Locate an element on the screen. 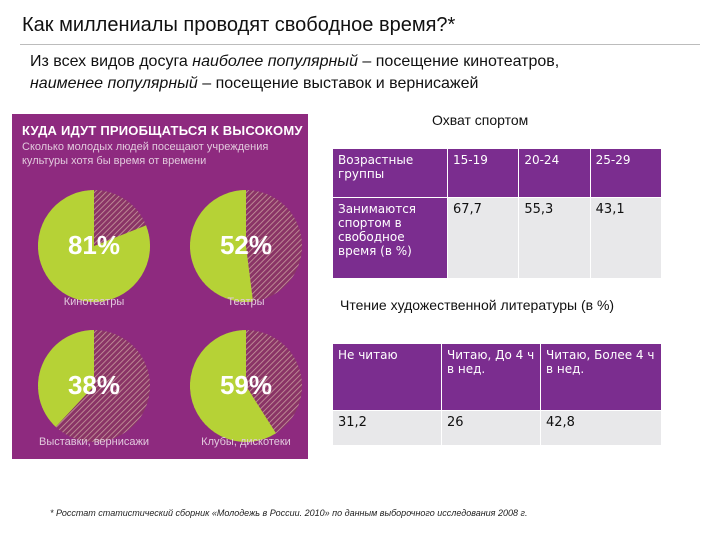 Image resolution: width=720 pixels, height=540 pixels. sports-heading: Охват спортом is located at coordinates (480, 120).